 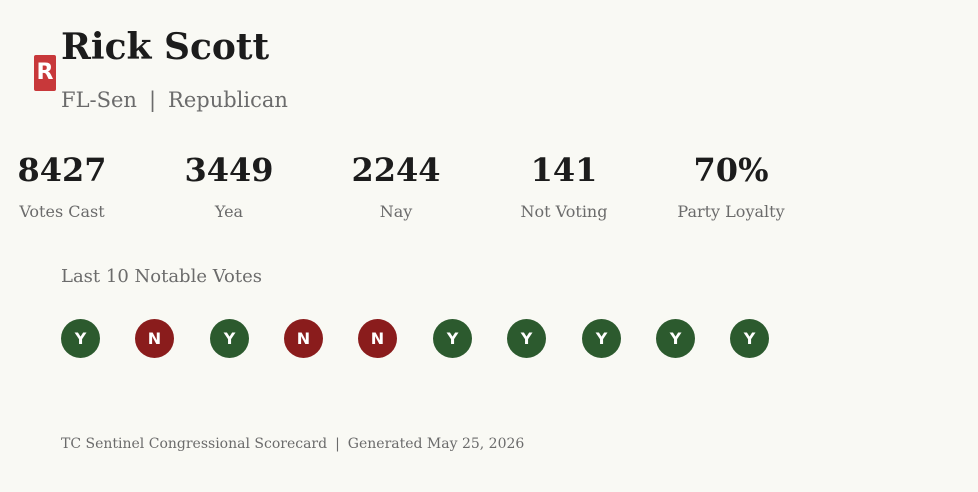 I want to click on stat-value: 2244, so click(x=396, y=170).